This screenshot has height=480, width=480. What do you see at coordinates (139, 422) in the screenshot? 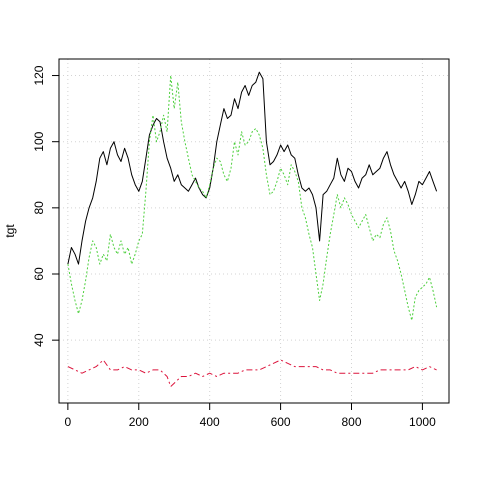
I see `x-tick-label: 200` at bounding box center [139, 422].